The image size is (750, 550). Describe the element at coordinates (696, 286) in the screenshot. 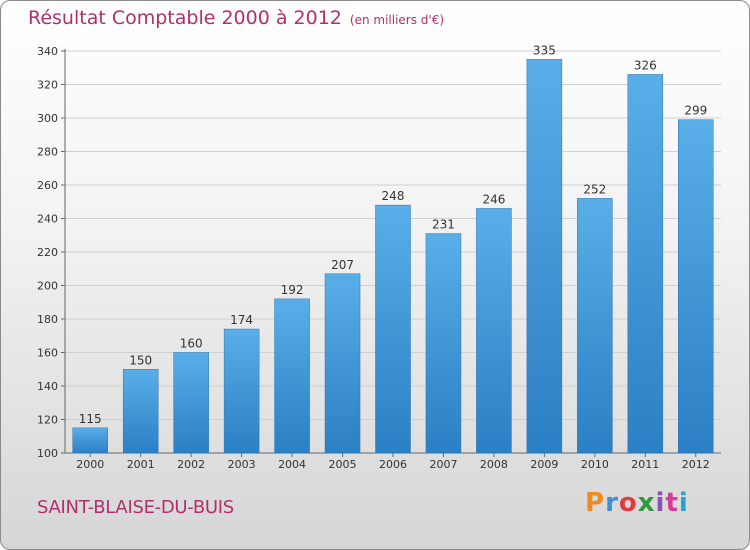

I see `bar-2012` at that location.